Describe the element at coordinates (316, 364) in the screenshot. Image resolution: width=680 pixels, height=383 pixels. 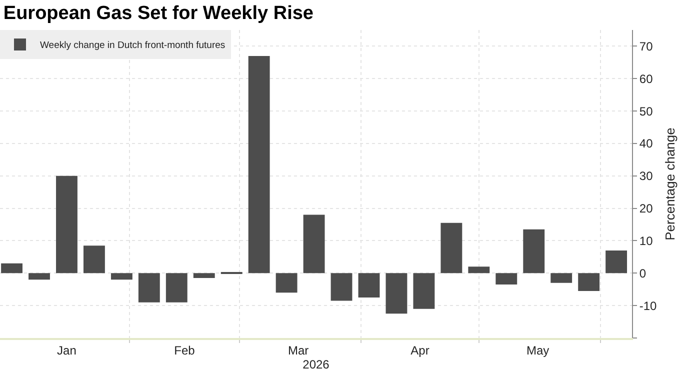
I see `x-axis-title: 2026` at that location.